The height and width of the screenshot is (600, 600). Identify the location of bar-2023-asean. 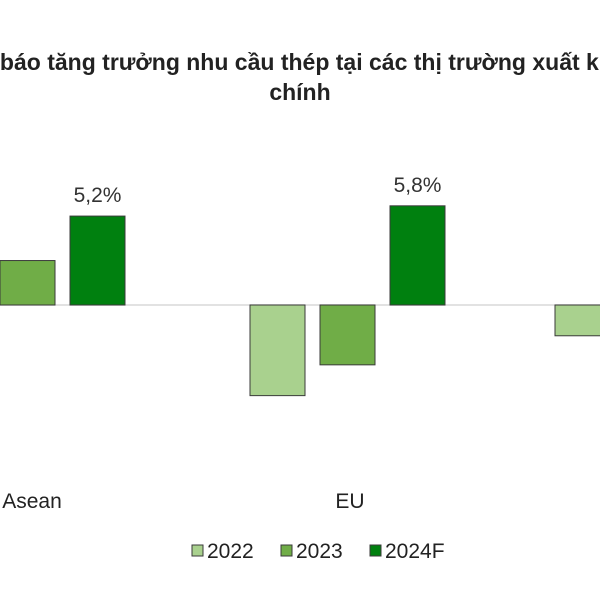
(28, 283).